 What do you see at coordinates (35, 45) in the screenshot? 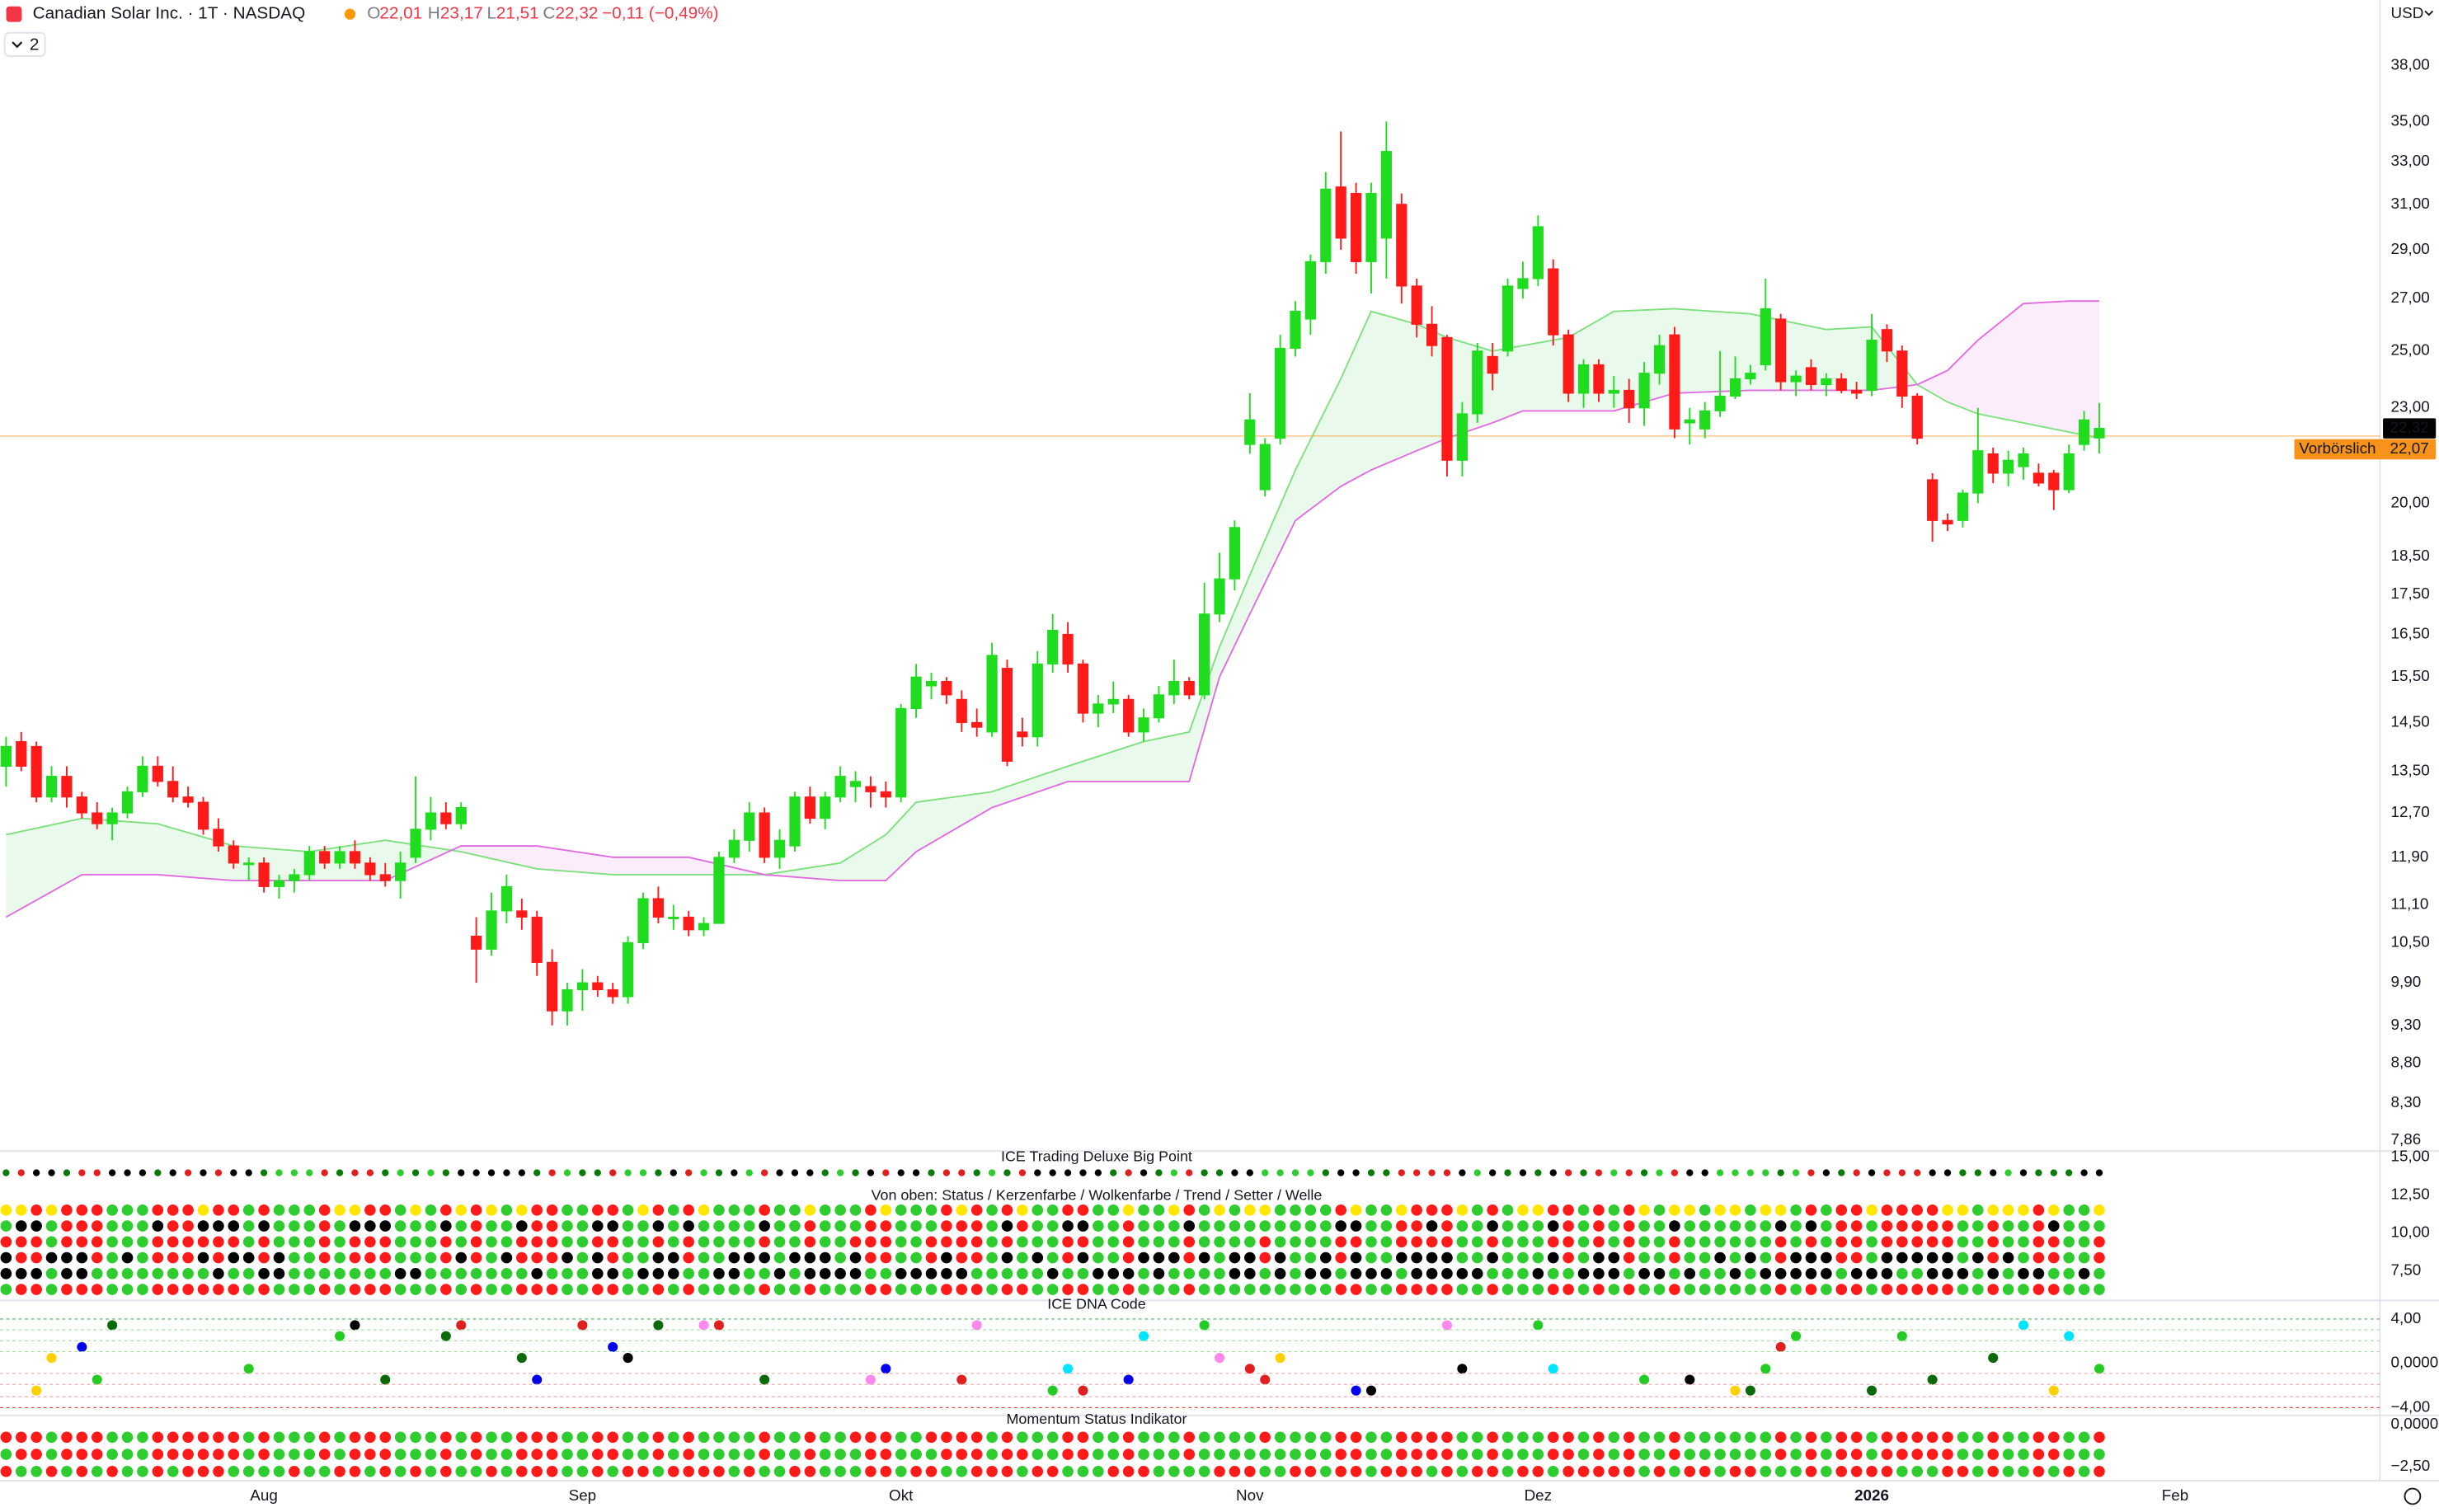
I see `indicator-count: 2` at bounding box center [35, 45].